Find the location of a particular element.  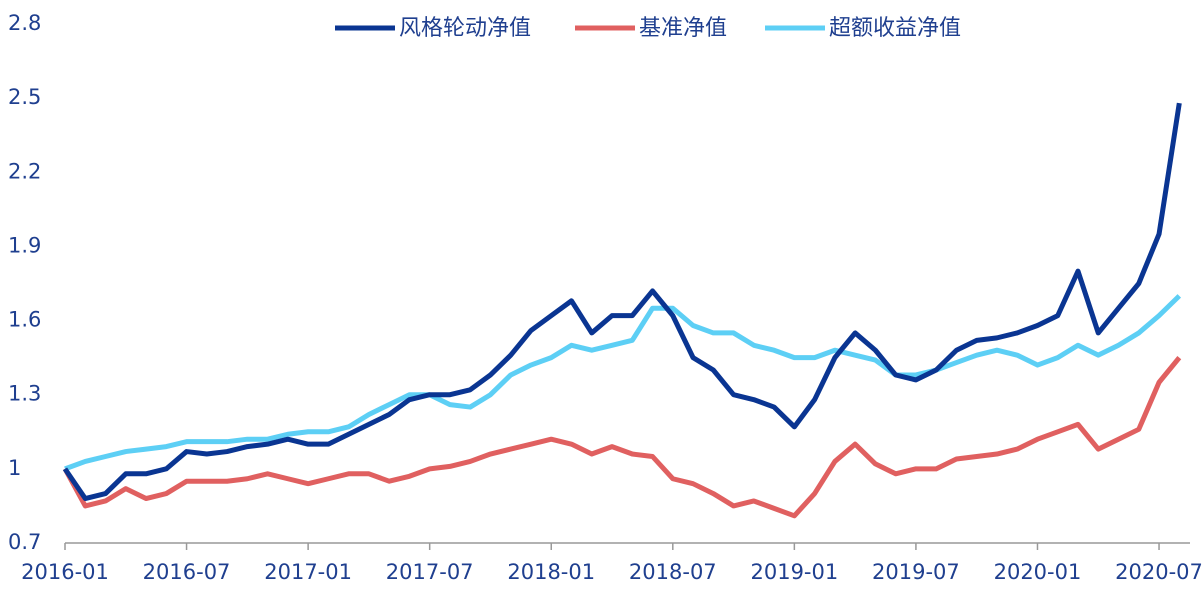

y-tick-label: 0.7 is located at coordinates (24, 542).